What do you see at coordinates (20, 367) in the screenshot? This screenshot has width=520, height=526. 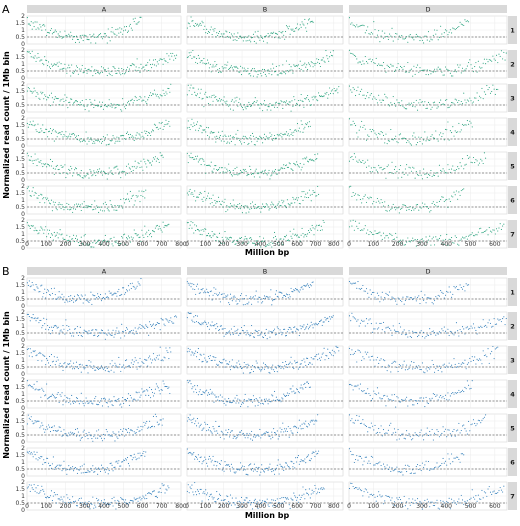 I see `y-tick-label: 0.5` at bounding box center [20, 367].